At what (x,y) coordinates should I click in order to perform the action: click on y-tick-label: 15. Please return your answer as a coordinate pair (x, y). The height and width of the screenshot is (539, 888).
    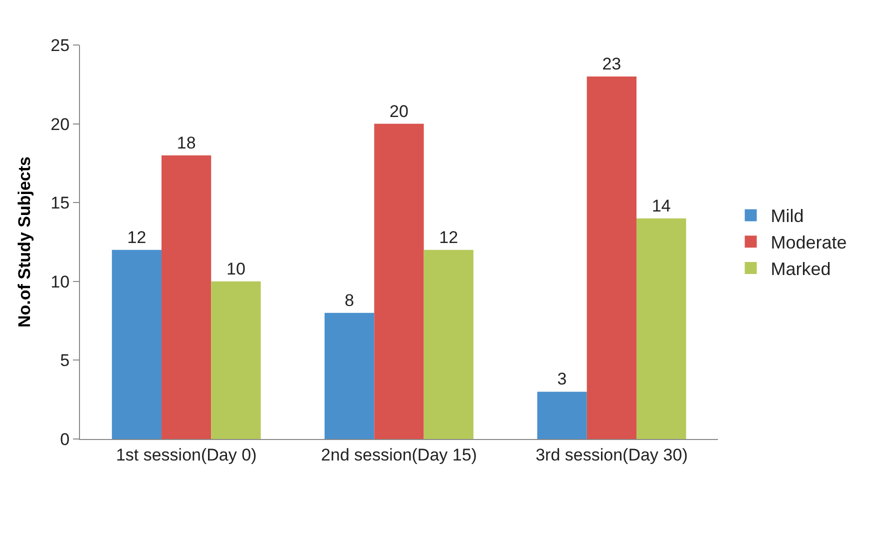
    Looking at the image, I should click on (60, 203).